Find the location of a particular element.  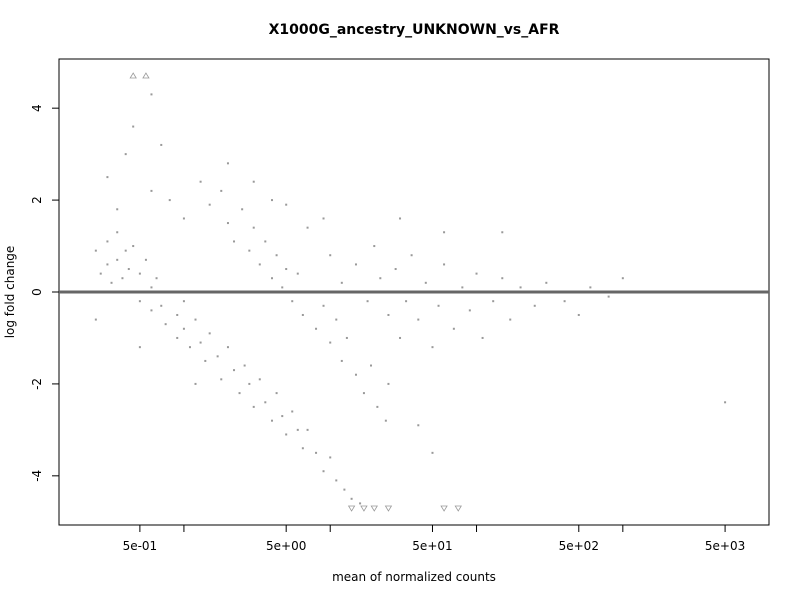

x-tick-label: 5e+02 is located at coordinates (579, 546).